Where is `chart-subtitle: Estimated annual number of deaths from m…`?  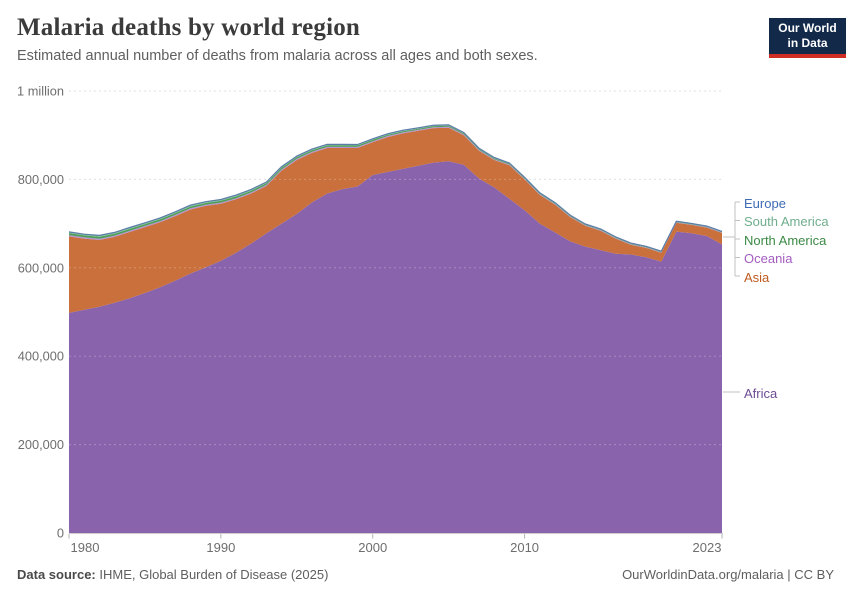
chart-subtitle: Estimated annual number of deaths from m… is located at coordinates (277, 56).